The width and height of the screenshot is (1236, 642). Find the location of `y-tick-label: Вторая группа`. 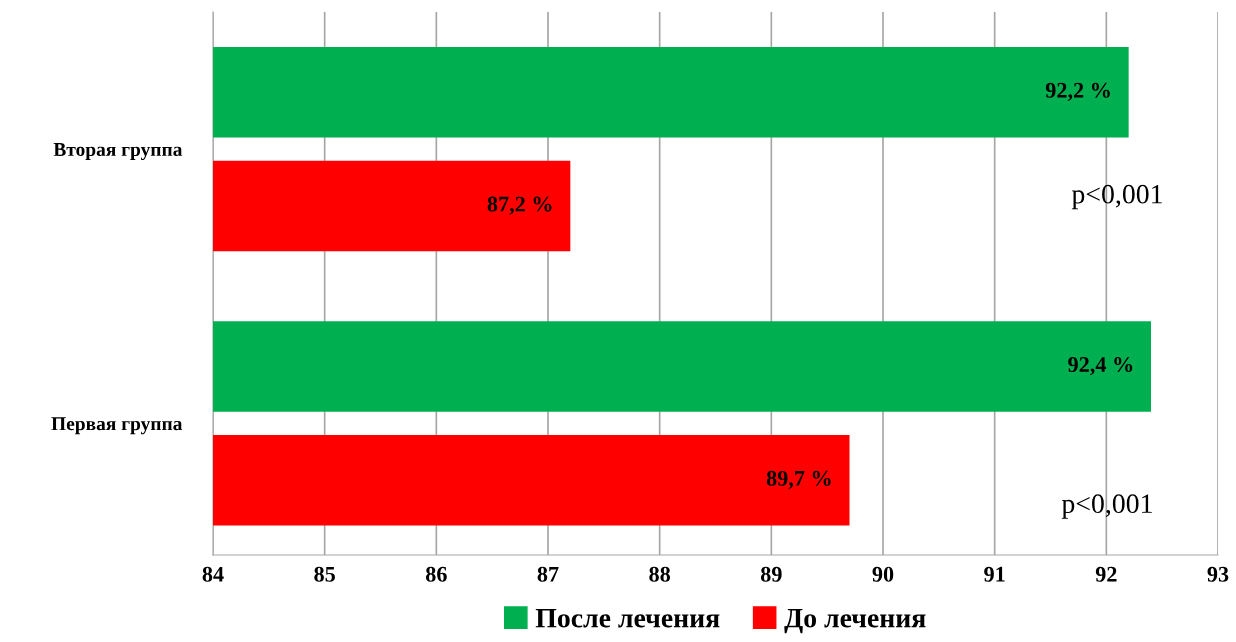

y-tick-label: Вторая группа is located at coordinates (118, 152).